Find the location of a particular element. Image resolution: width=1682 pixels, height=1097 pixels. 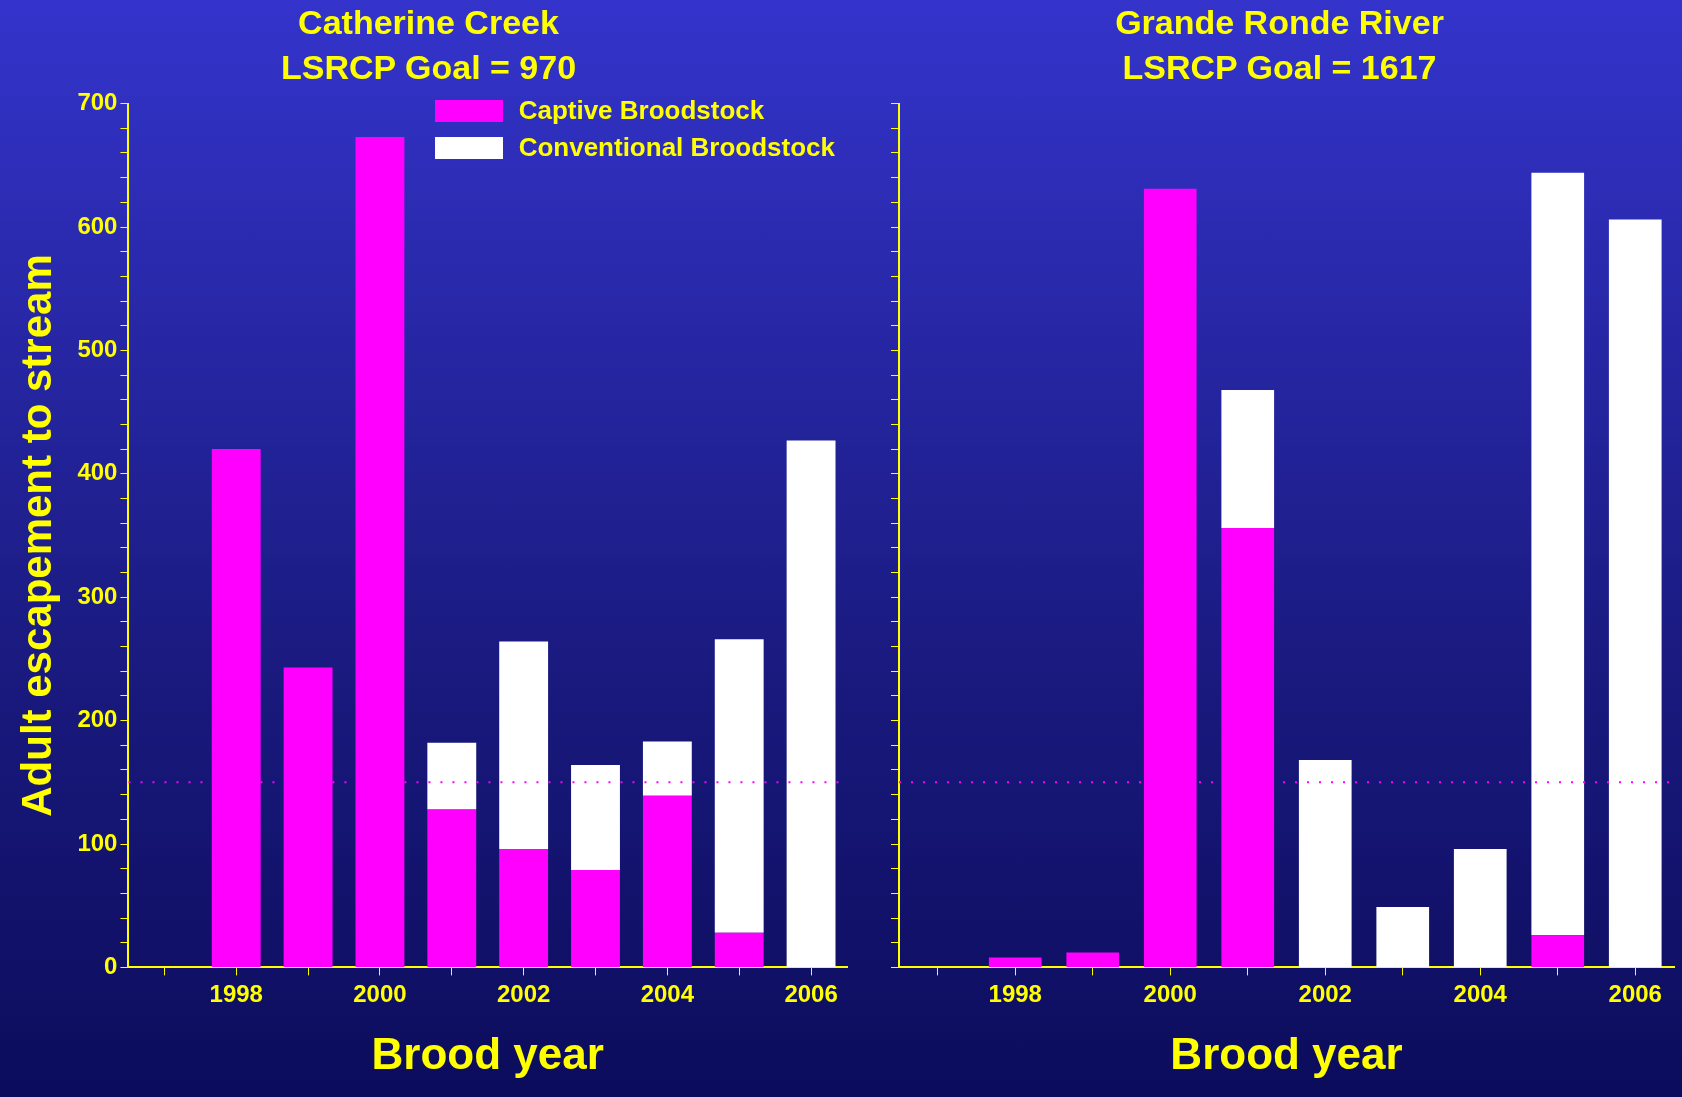

y-tick-label: 700 is located at coordinates (97, 102).